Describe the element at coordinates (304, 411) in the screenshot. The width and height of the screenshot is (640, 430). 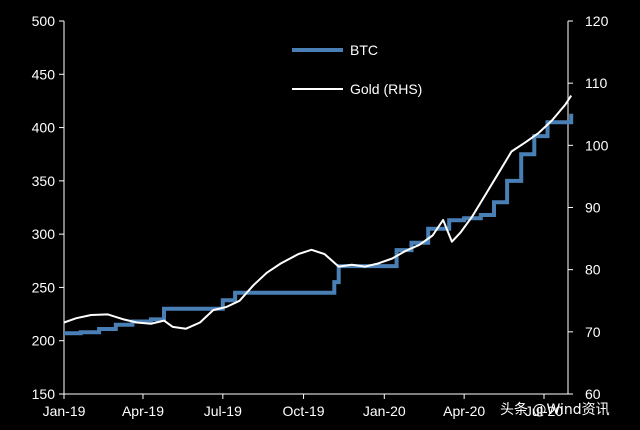
I see `x-tick-label: Oct-19` at that location.